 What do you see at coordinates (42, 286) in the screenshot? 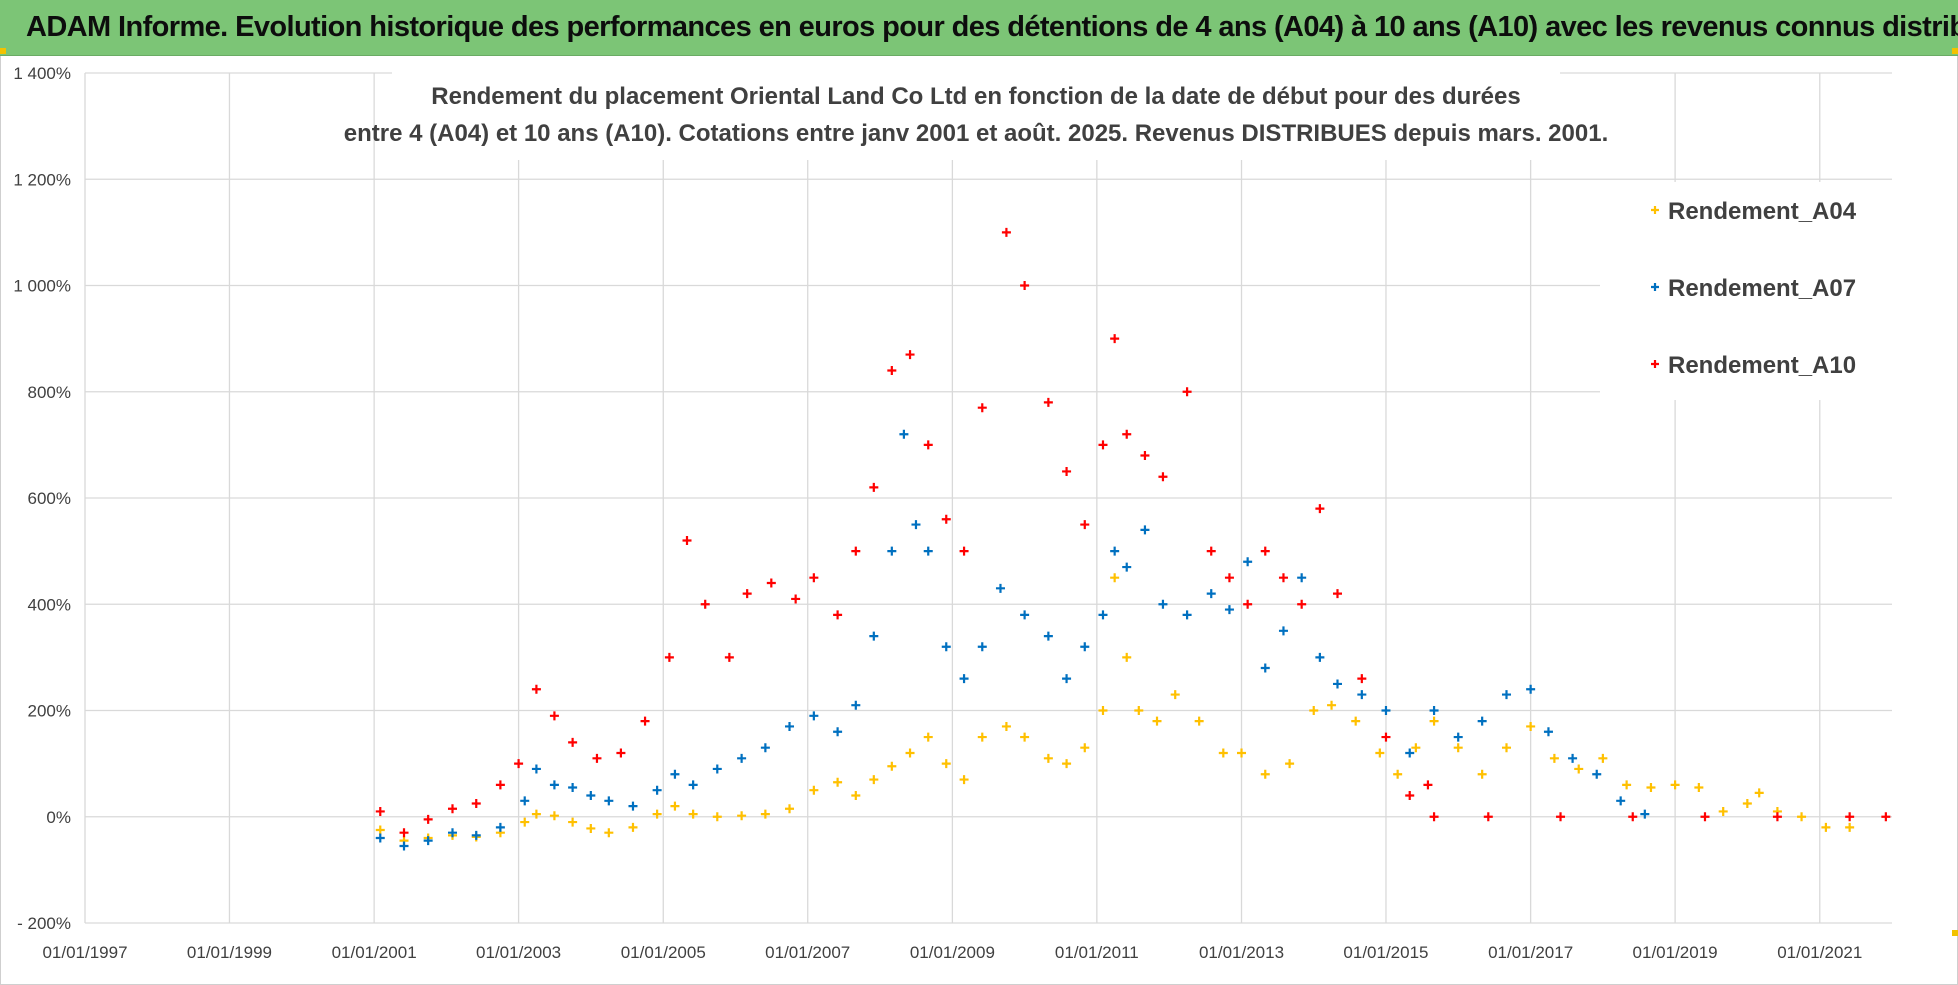
I see `y-tick-label: 1 000%` at bounding box center [42, 286].